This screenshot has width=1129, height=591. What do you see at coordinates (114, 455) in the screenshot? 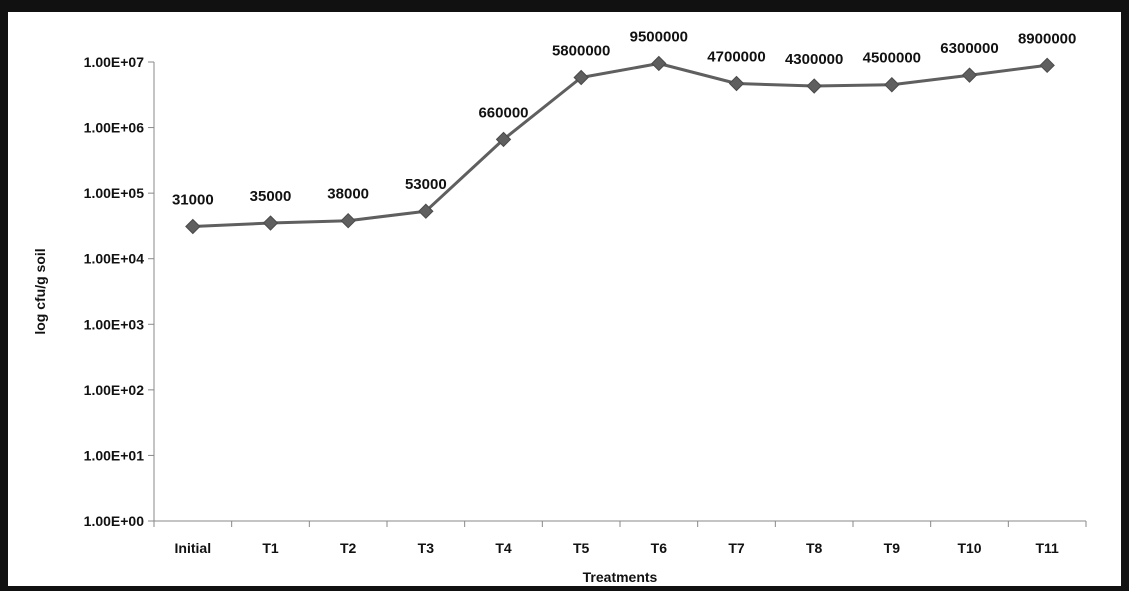
I see `y-tick-label: 1.00E+01` at bounding box center [114, 455].